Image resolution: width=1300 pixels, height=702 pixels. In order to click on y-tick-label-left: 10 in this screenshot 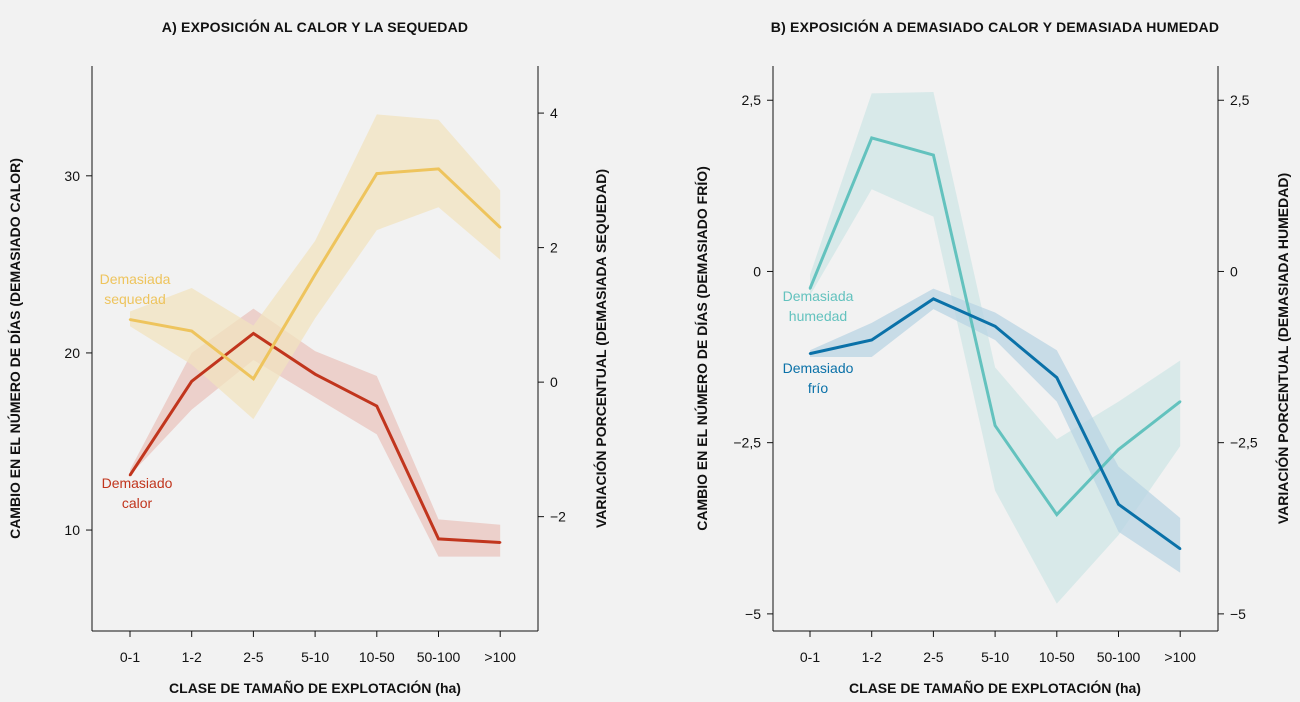, I will do `click(72, 530)`.